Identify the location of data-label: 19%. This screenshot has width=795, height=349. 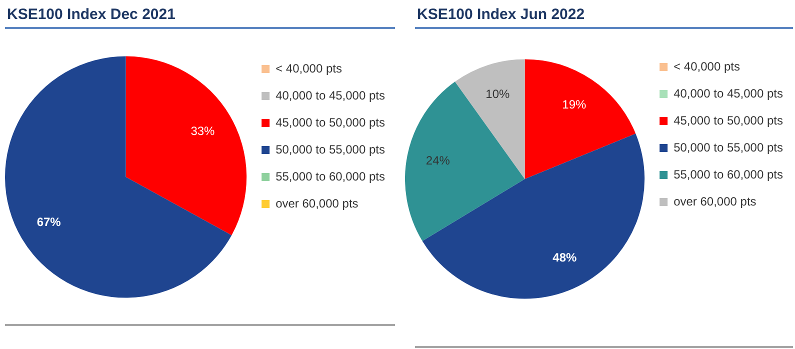
(574, 105).